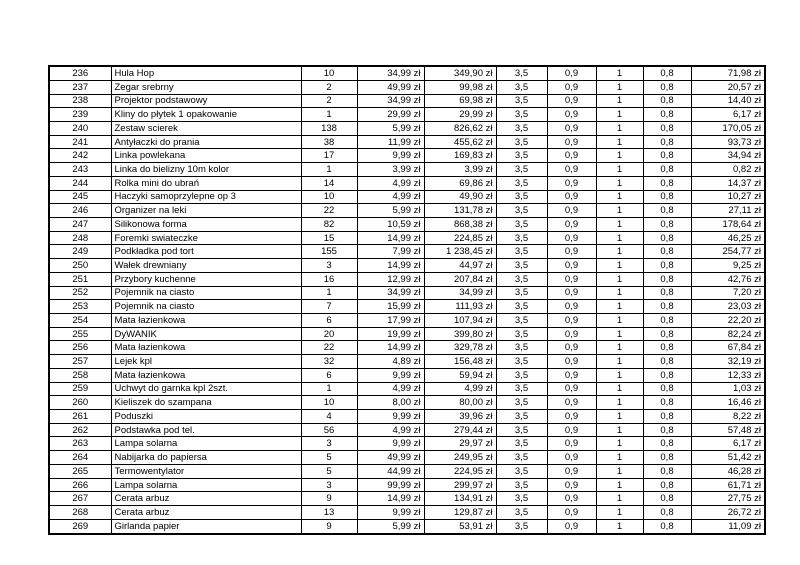  What do you see at coordinates (206, 128) in the screenshot?
I see `product-name-cell: Zestaw scierek` at bounding box center [206, 128].